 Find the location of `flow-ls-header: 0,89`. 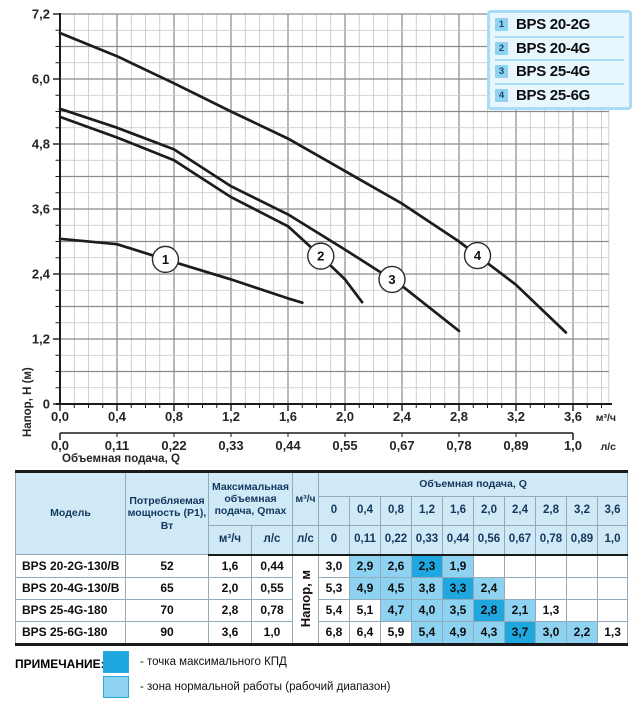

flow-ls-header: 0,89 is located at coordinates (582, 540).